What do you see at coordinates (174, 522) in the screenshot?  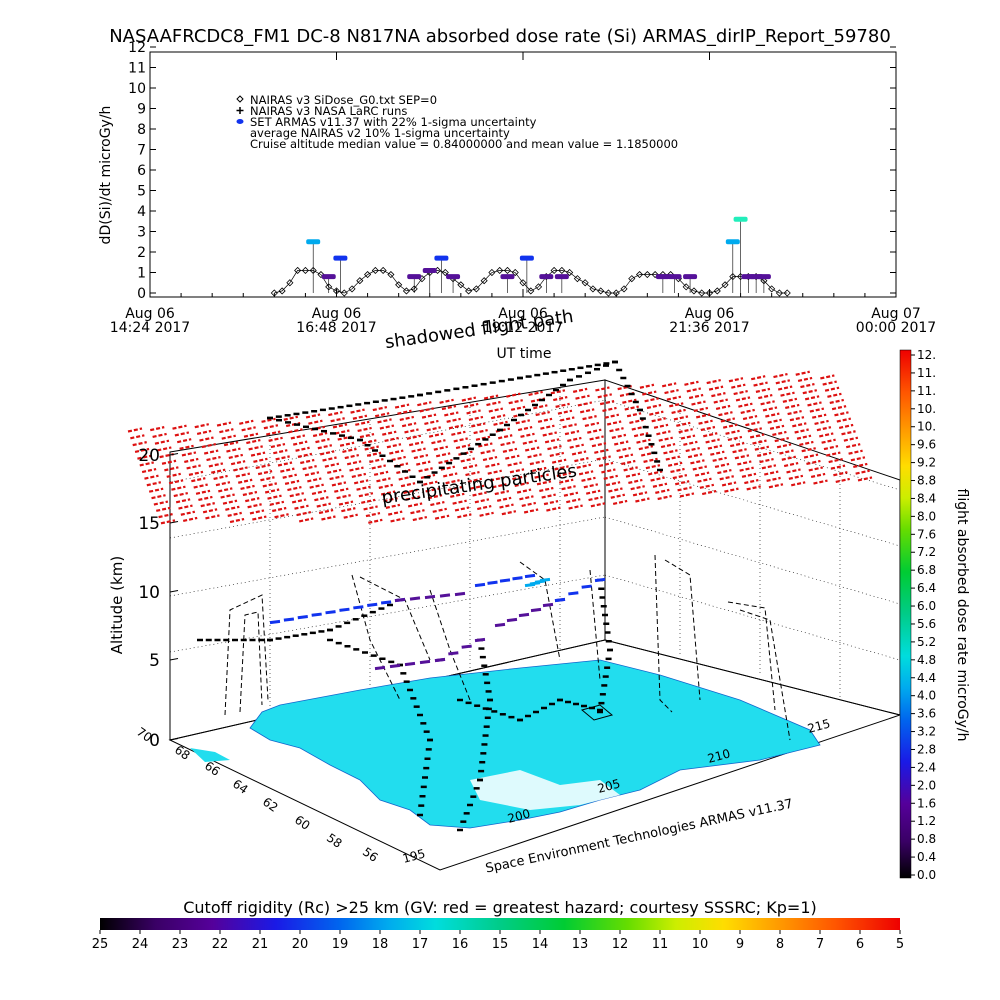 I see `altitude-tick` at bounding box center [174, 522].